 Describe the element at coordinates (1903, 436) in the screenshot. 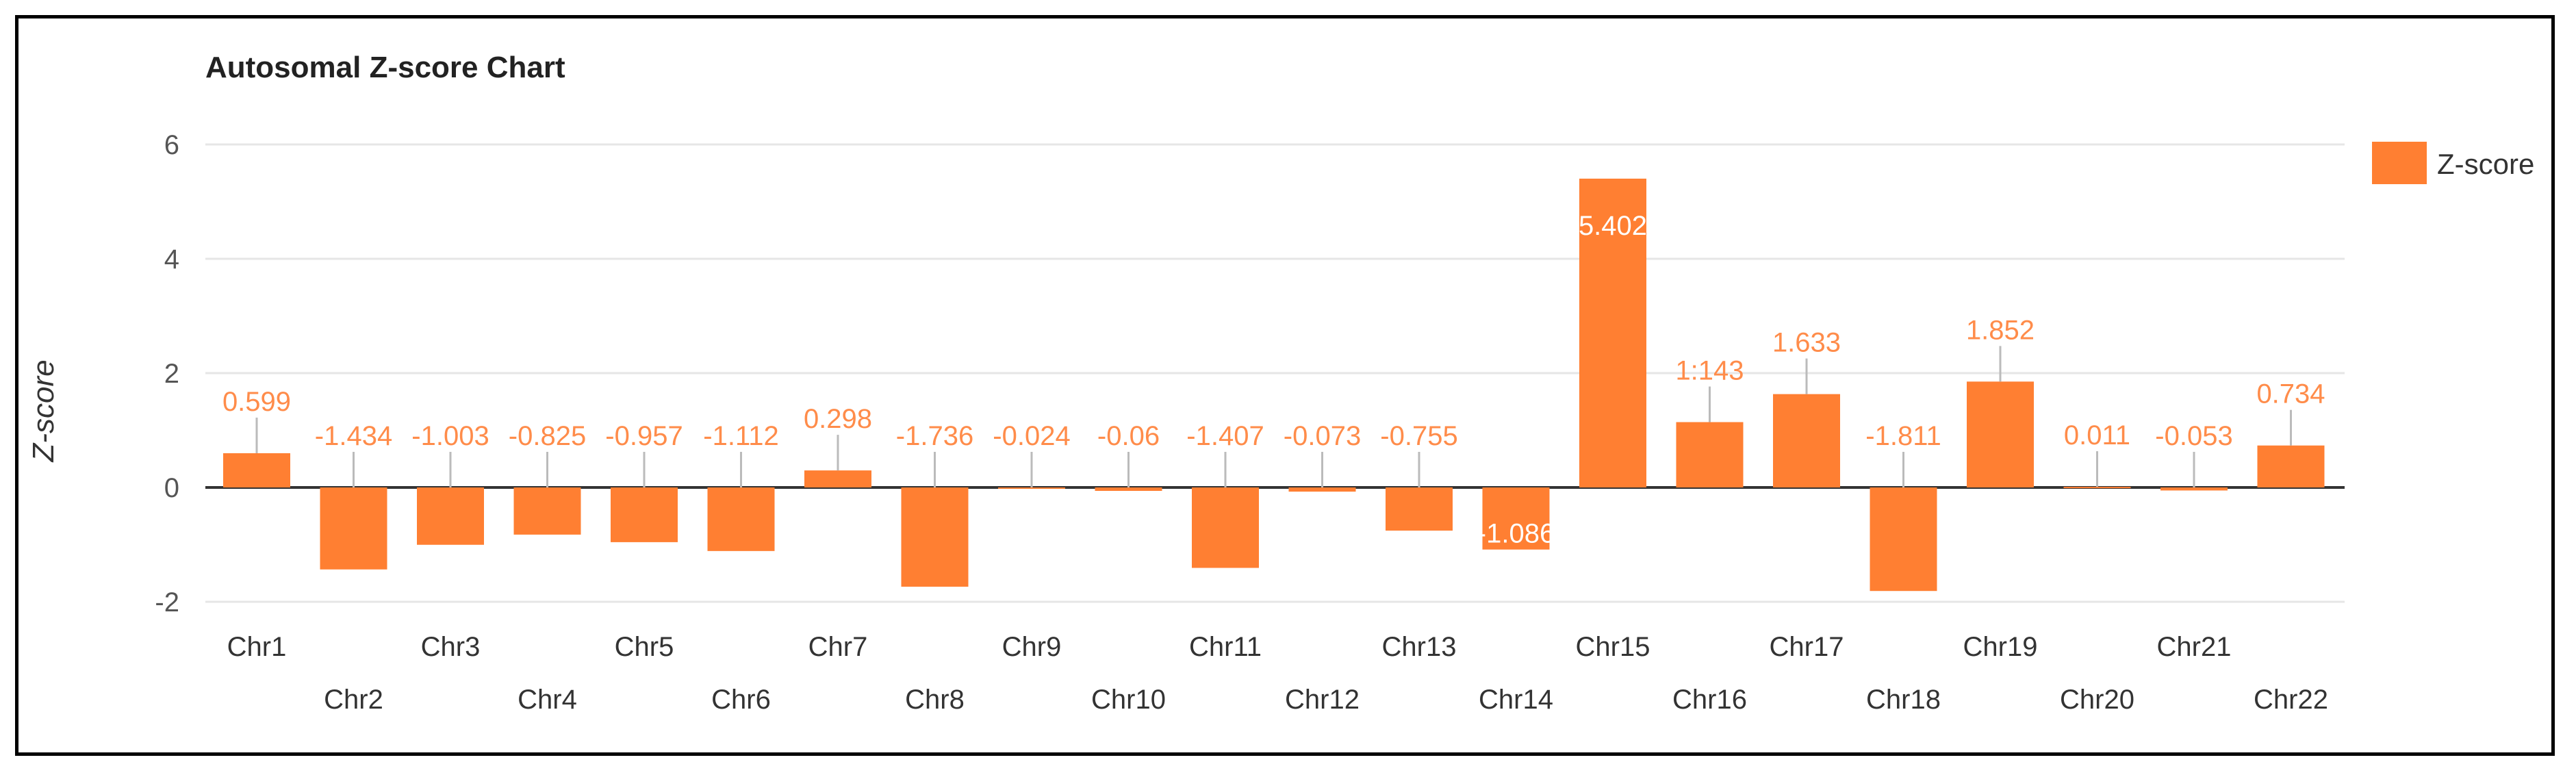

I see `value-label: -1.811` at that location.